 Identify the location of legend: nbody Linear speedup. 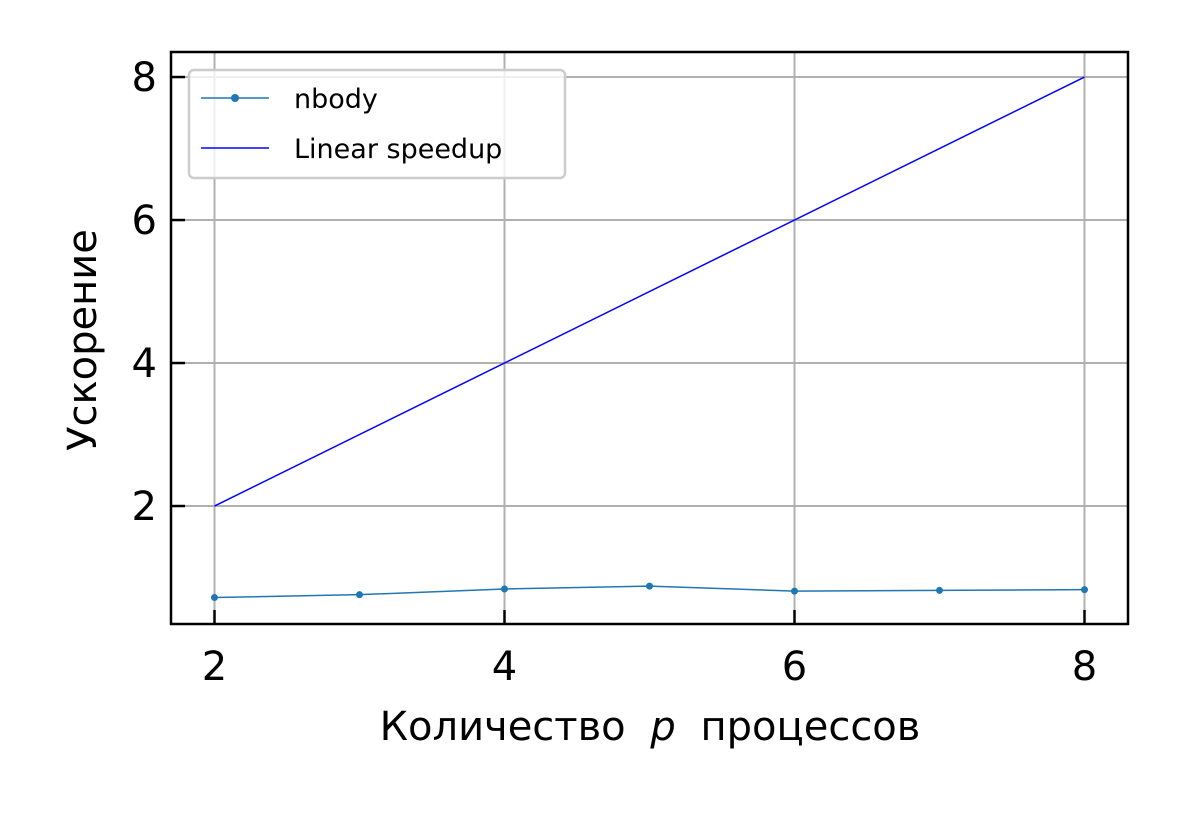
(377, 124).